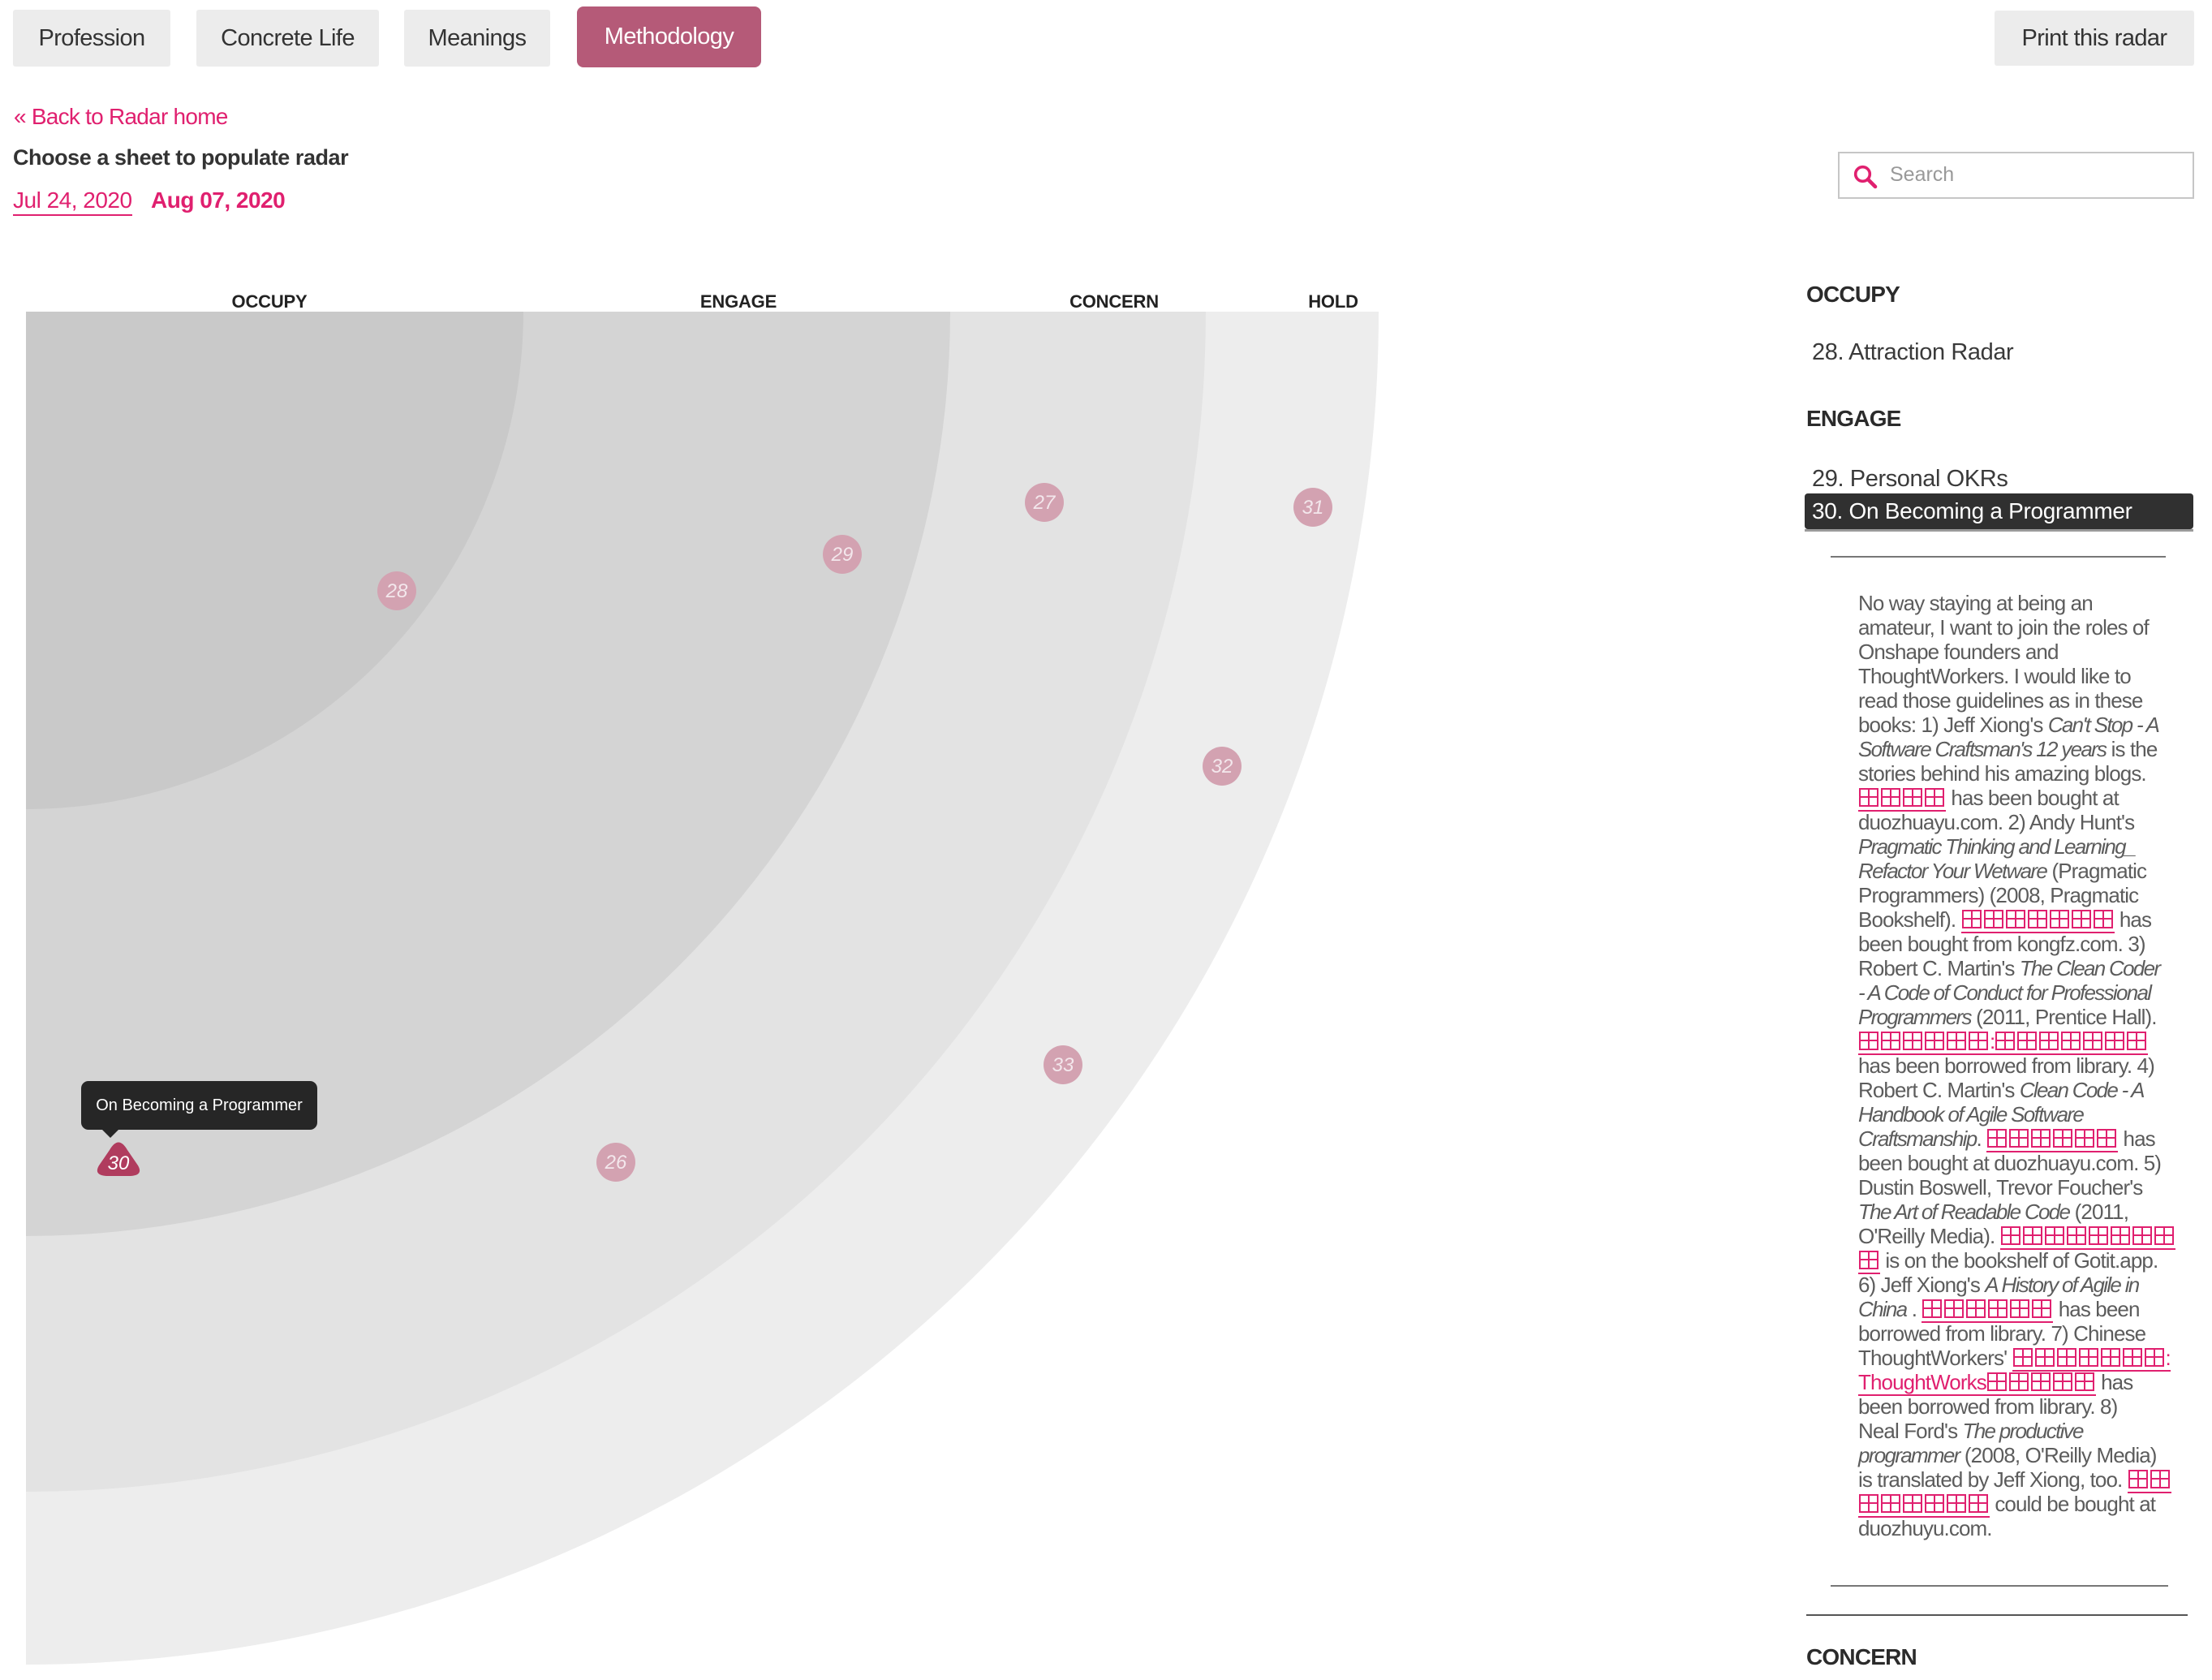 The image size is (2212, 1680). I want to click on svg-text: 28, so click(397, 591).